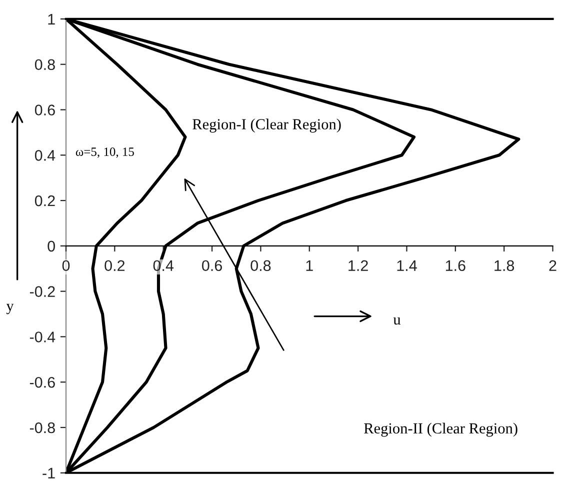 This screenshot has height=486, width=566. What do you see at coordinates (43, 337) in the screenshot?
I see `y-tick-label: -0.4` at bounding box center [43, 337].